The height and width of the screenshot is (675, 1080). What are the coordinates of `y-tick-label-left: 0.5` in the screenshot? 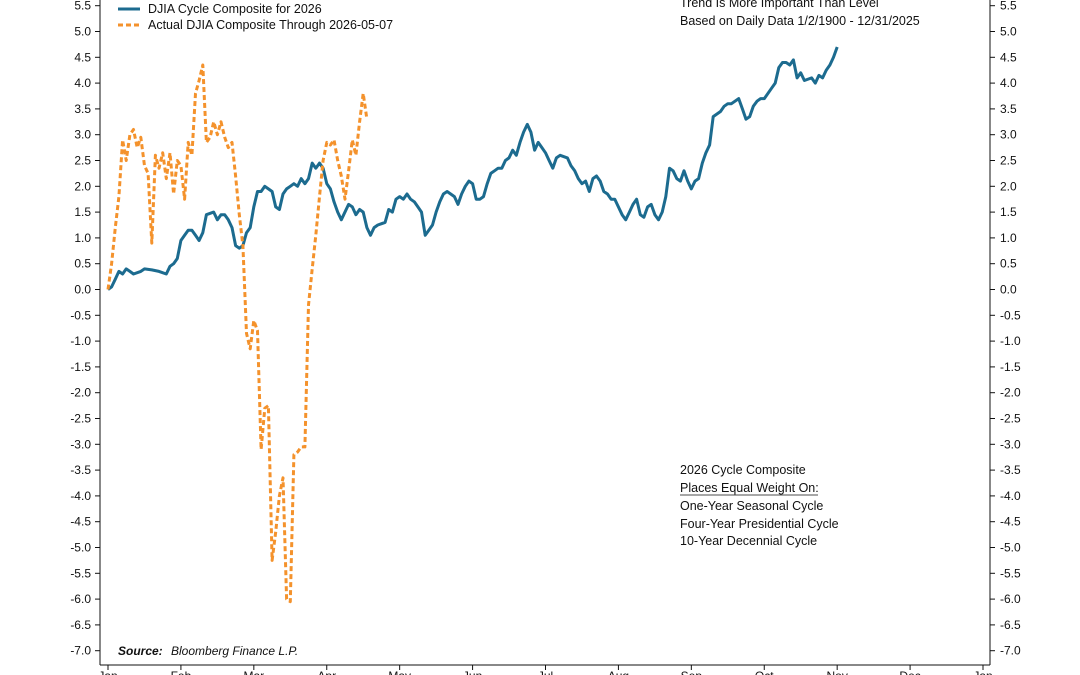 It's located at (82, 264).